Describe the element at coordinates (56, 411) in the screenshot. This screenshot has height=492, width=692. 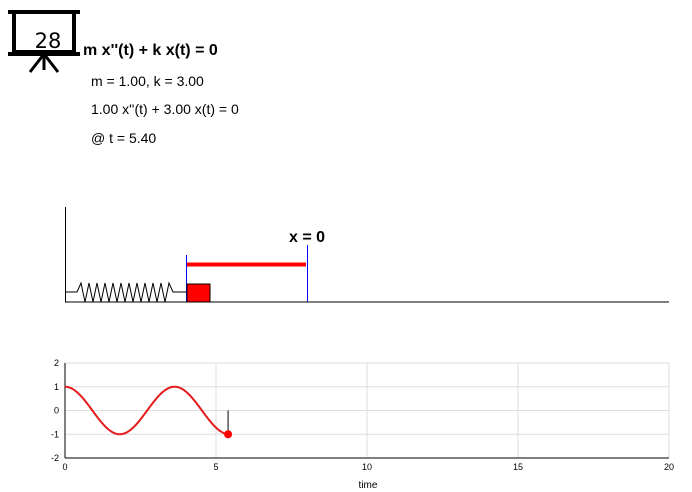
I see `y-tick-label: 0` at that location.